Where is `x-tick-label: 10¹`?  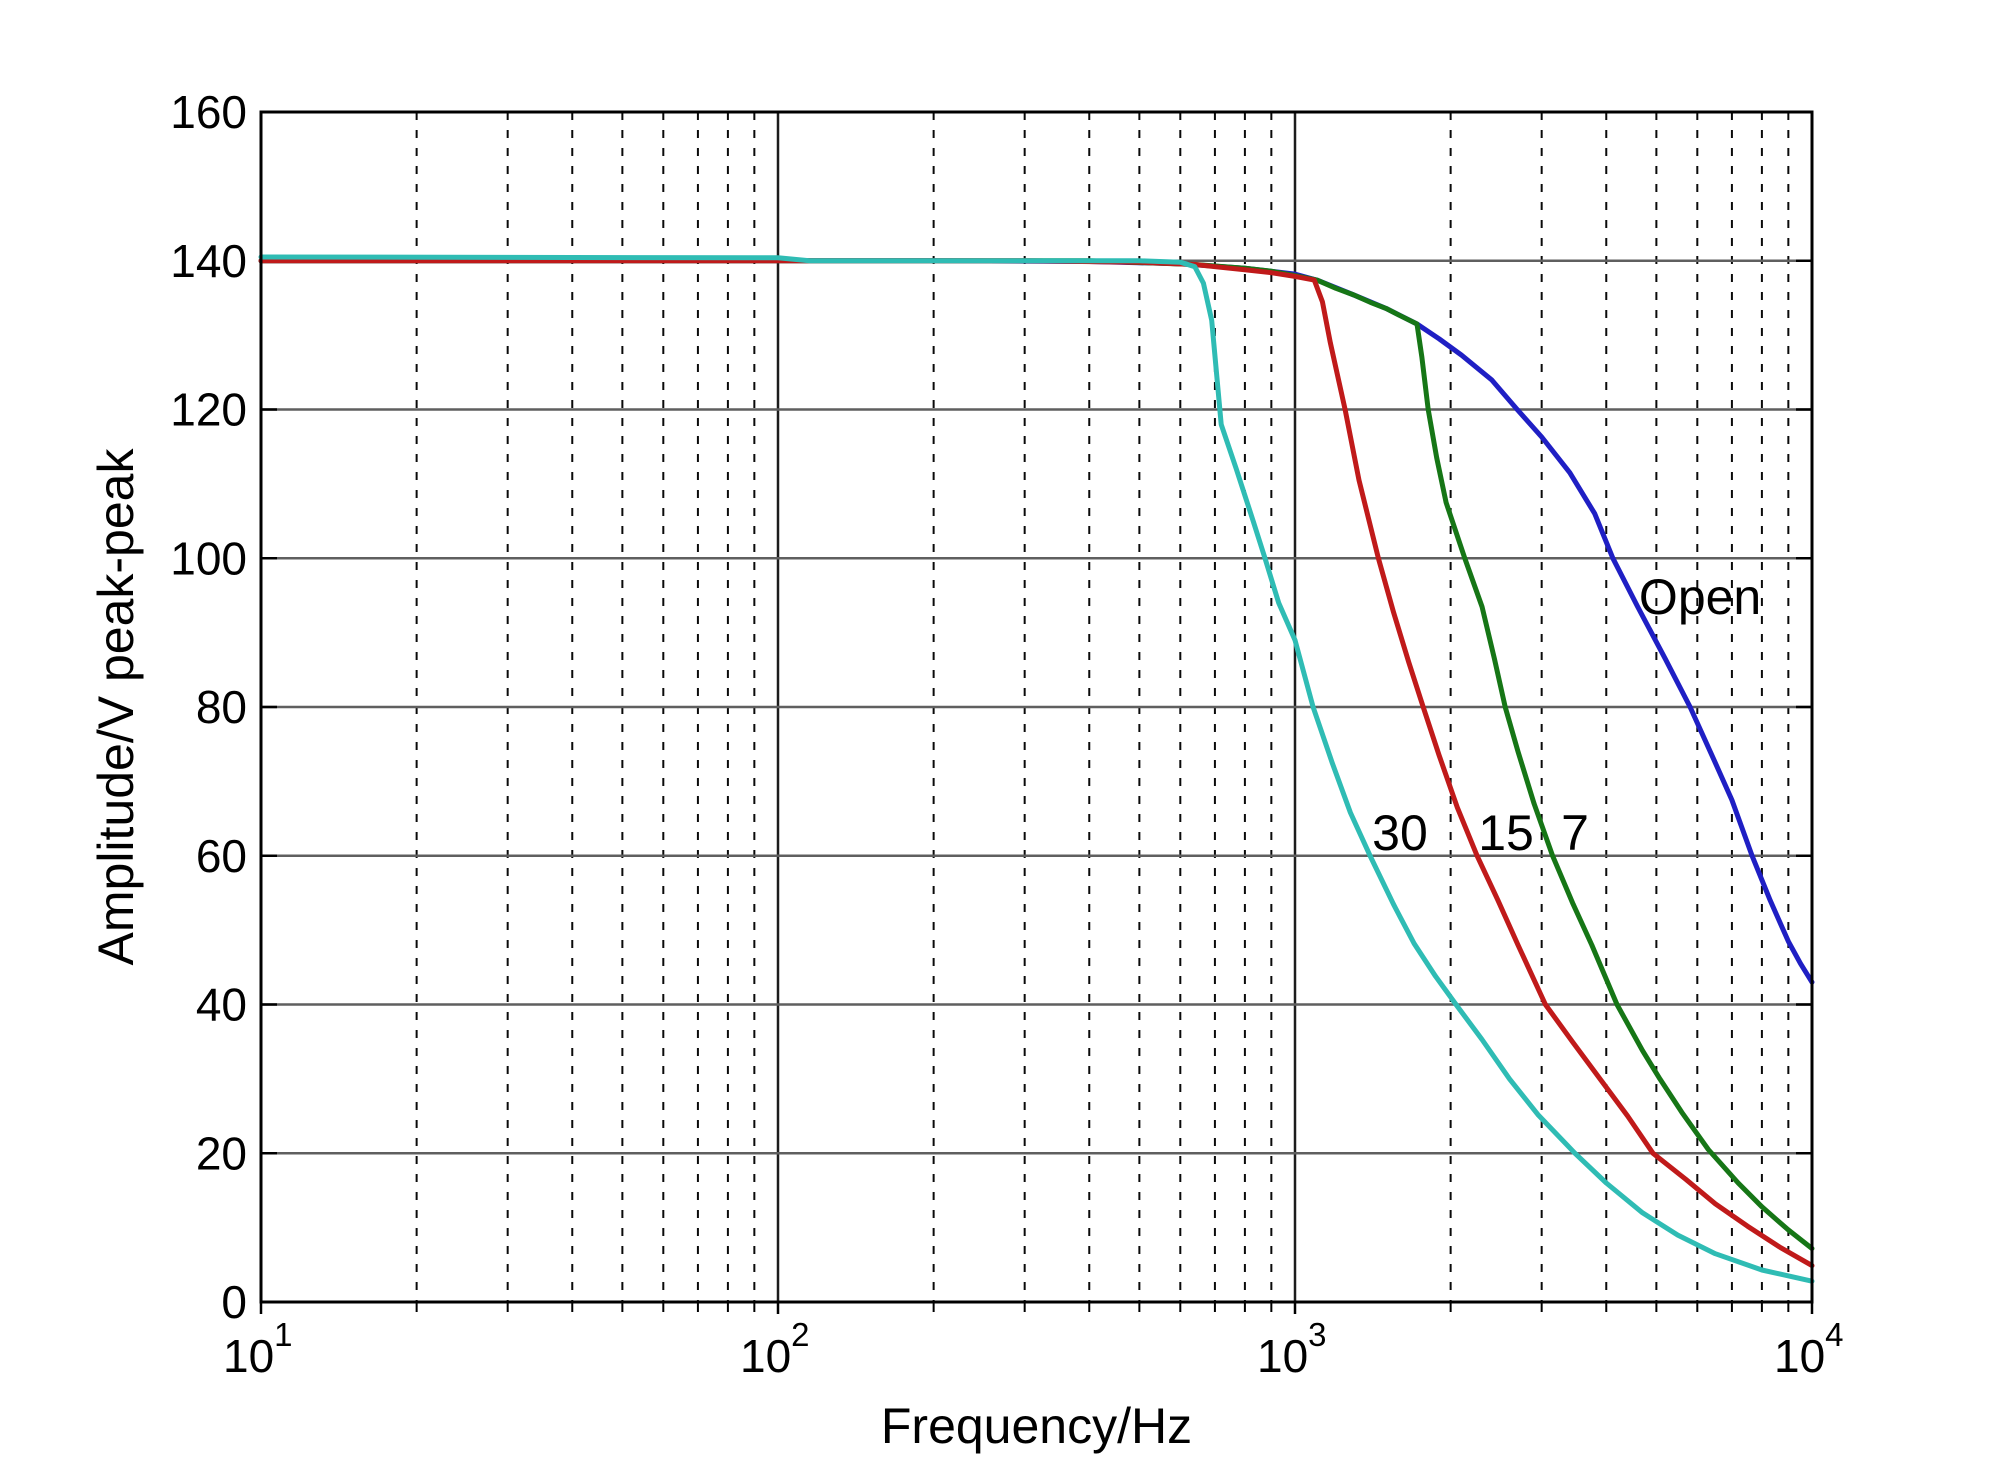 x-tick-label: 10¹ is located at coordinates (258, 1349).